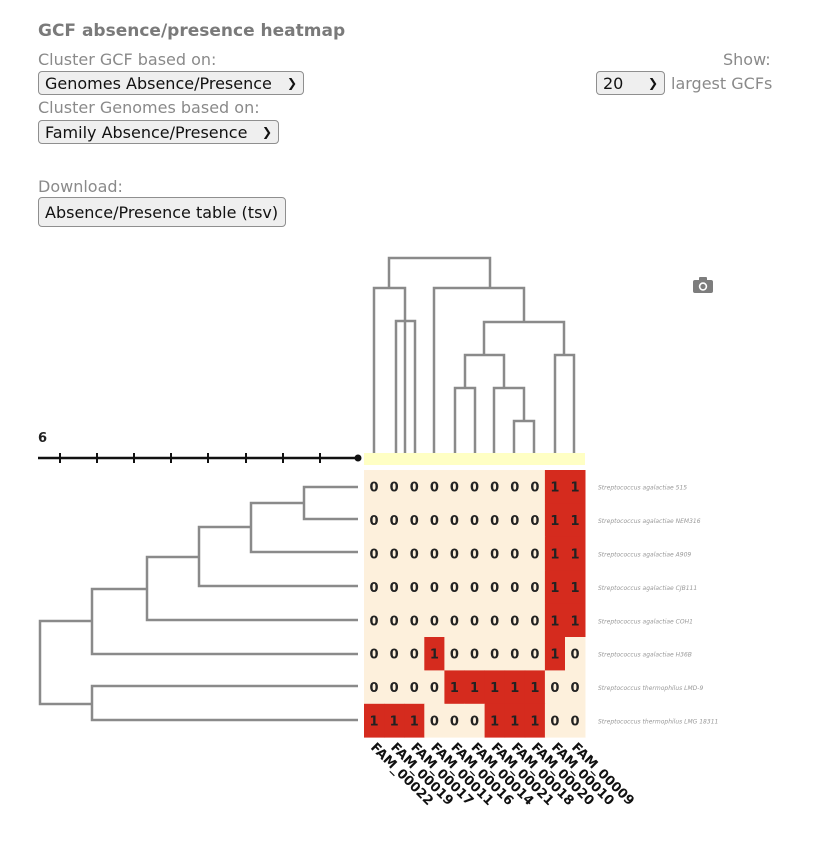  What do you see at coordinates (650, 688) in the screenshot?
I see `row-label: Streptococcus thermophilus LMD-9` at bounding box center [650, 688].